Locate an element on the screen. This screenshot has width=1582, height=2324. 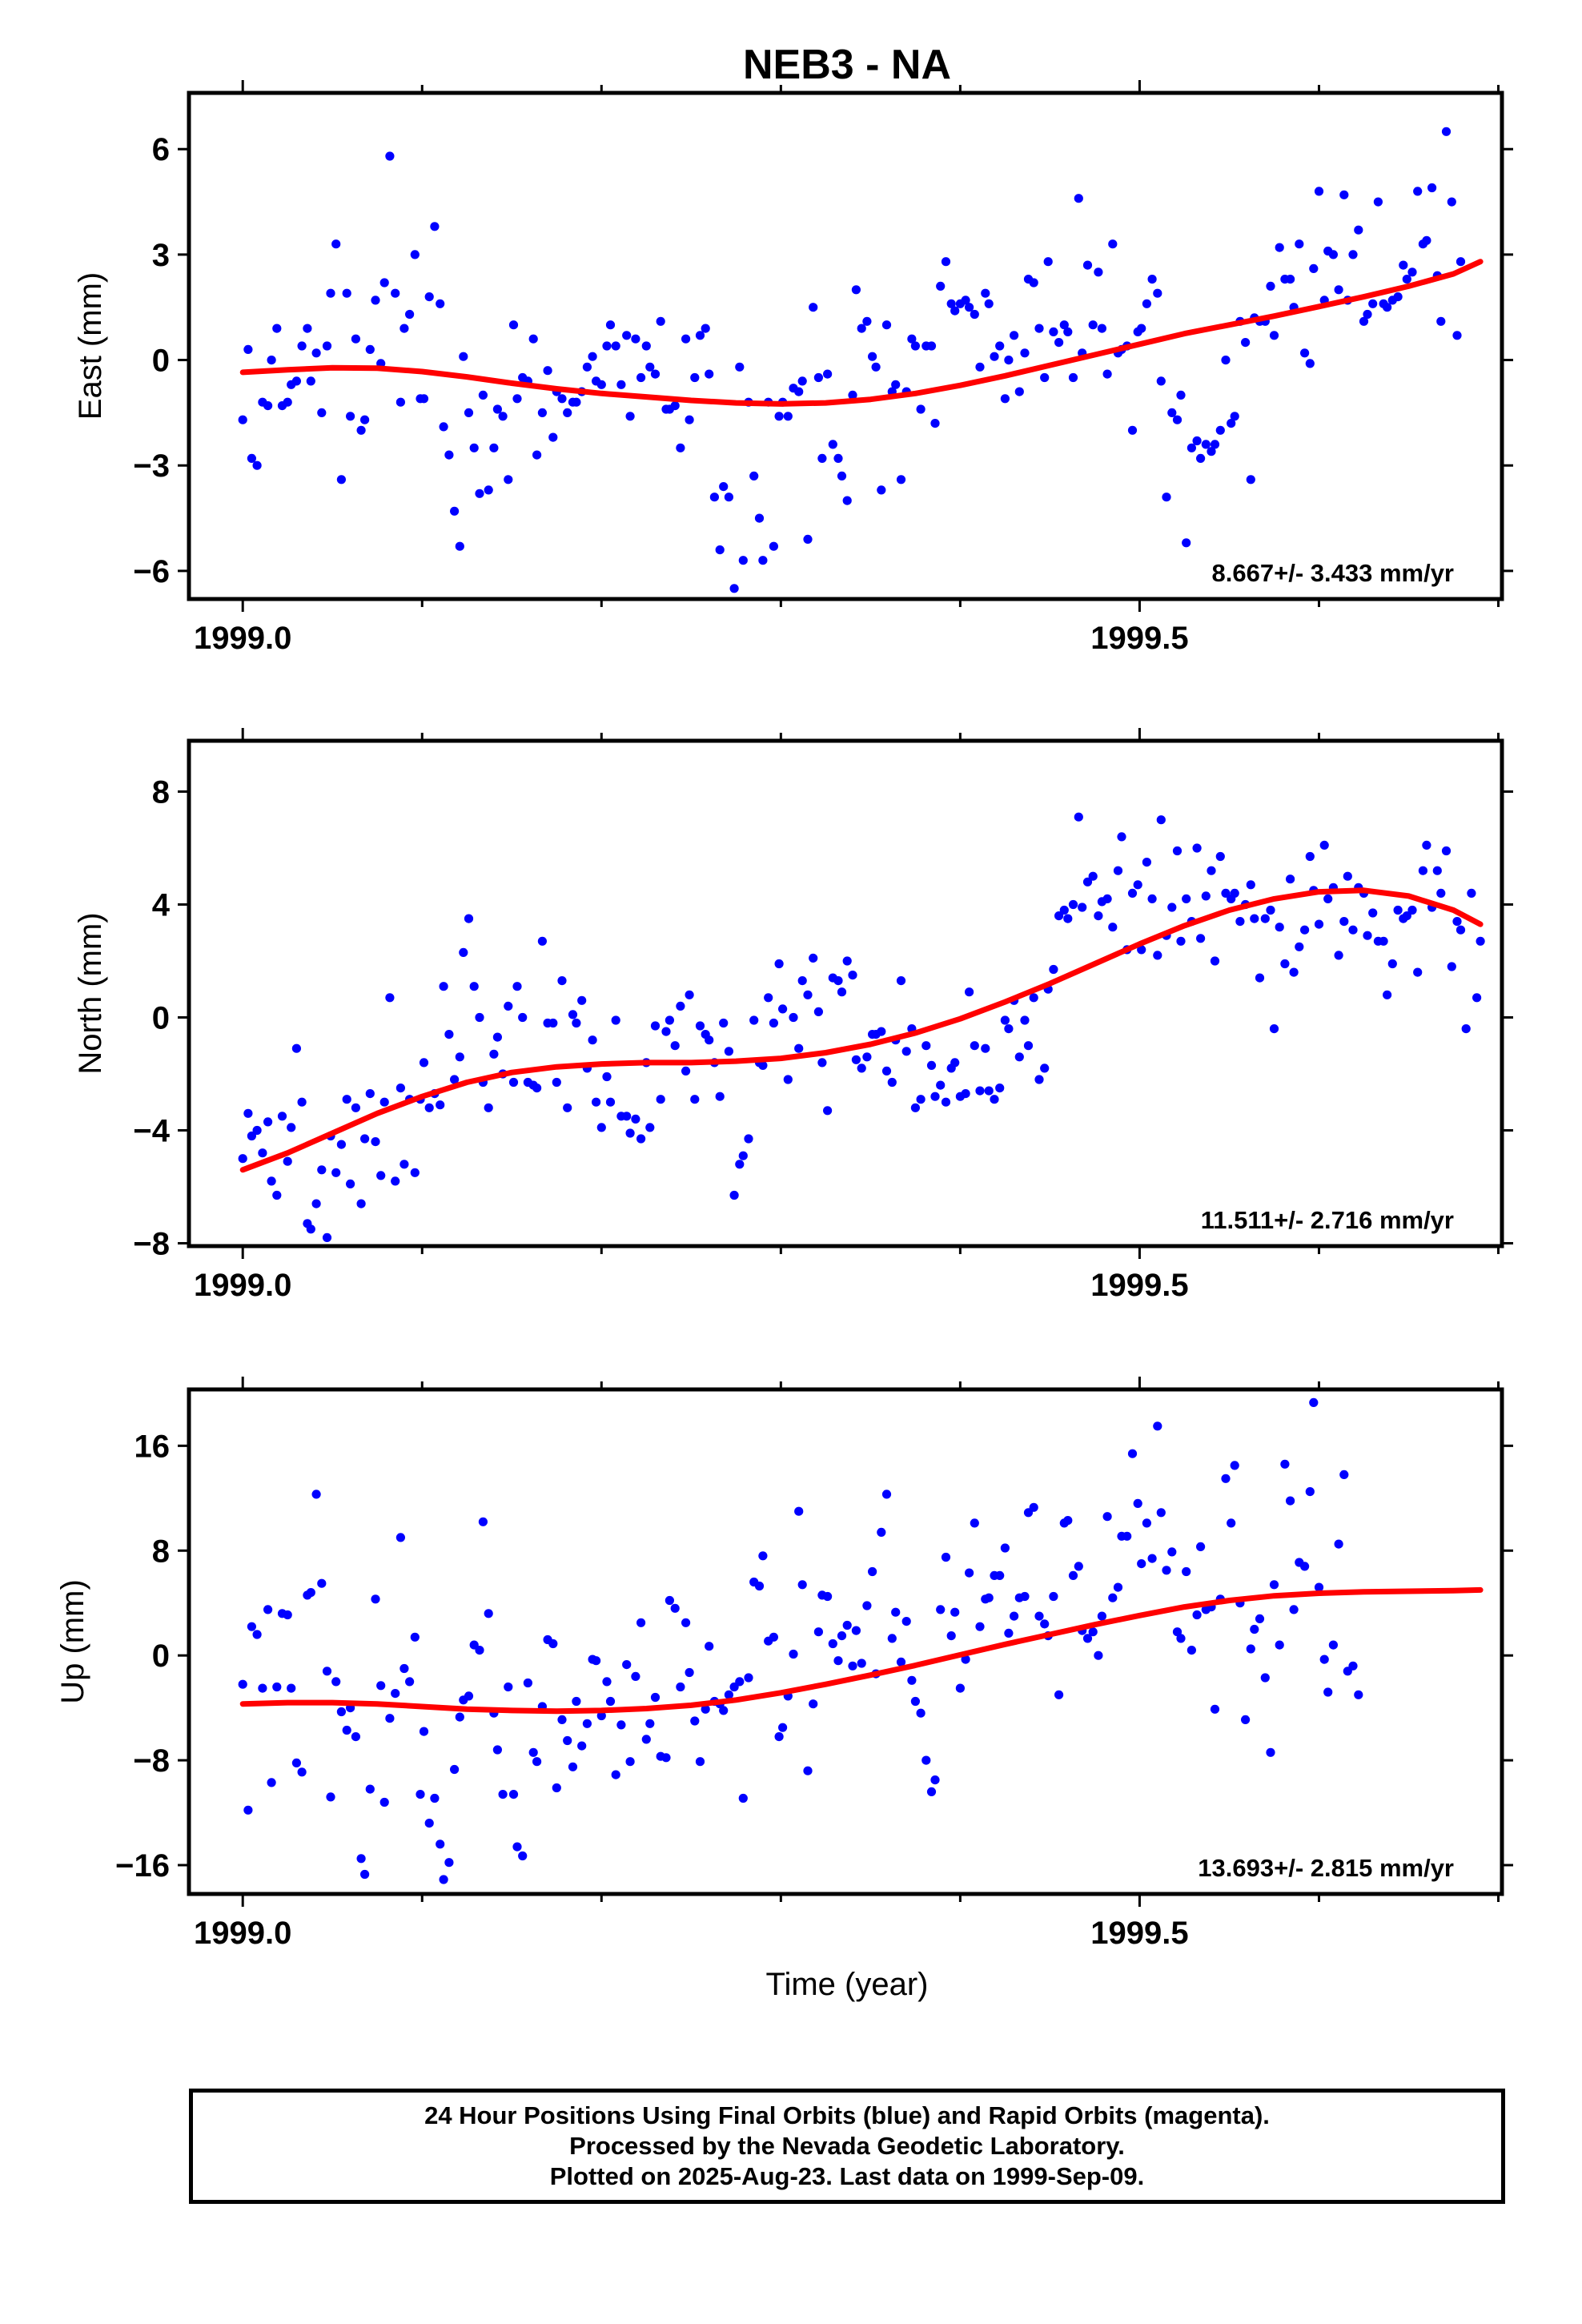
up-velocity-annotation: 13.693+/- 2.815 mm/yr is located at coordinates (1326, 1868).